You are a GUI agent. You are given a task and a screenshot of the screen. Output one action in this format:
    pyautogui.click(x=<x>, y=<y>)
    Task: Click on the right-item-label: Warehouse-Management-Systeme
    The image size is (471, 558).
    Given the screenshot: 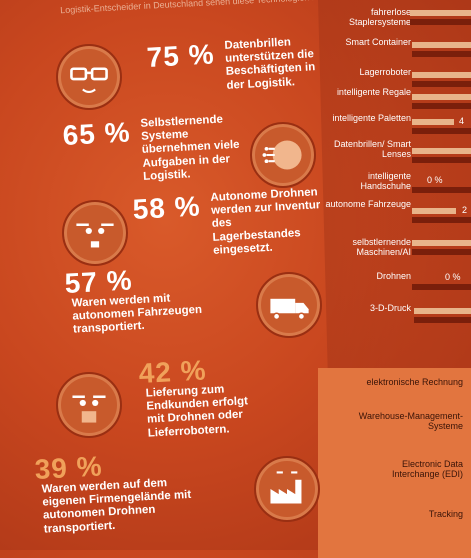 What is the action you would take?
    pyautogui.click(x=410, y=421)
    